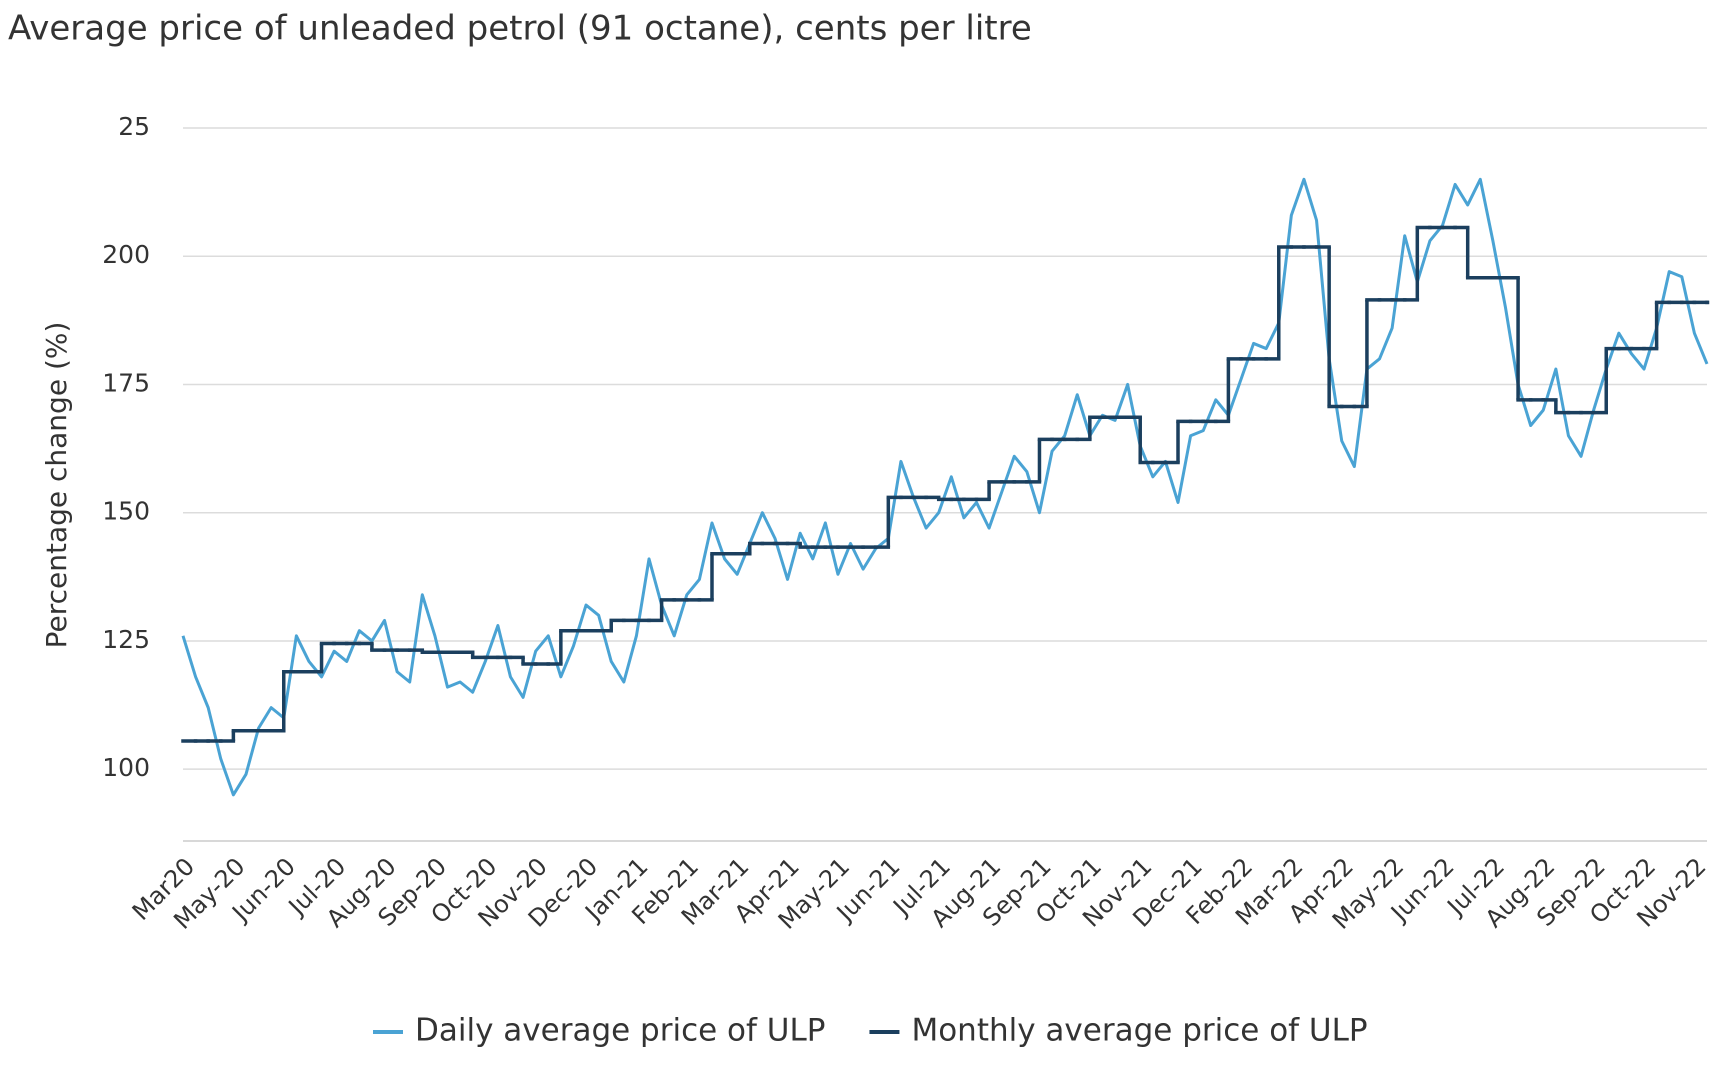 This screenshot has height=1079, width=1722. I want to click on y-tick-label: 175, so click(126, 382).